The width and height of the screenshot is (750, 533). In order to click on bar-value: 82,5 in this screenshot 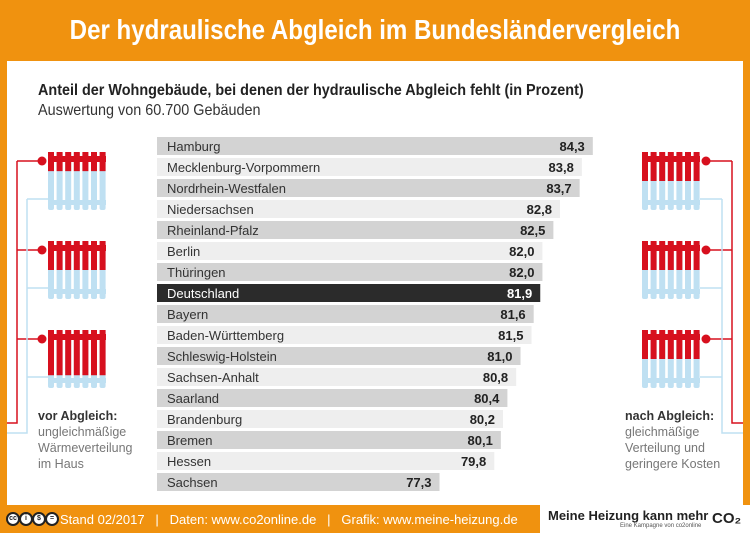, I will do `click(532, 230)`.